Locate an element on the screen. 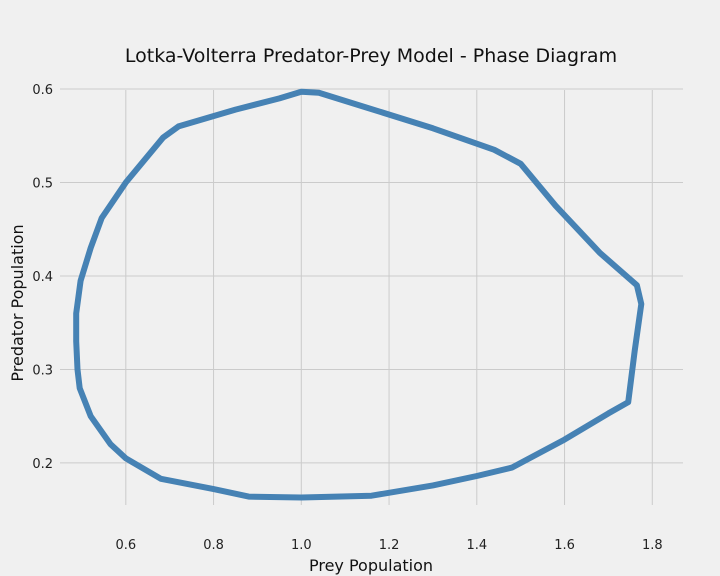 The width and height of the screenshot is (720, 576). y-tick-label: 0.3 is located at coordinates (42, 370).